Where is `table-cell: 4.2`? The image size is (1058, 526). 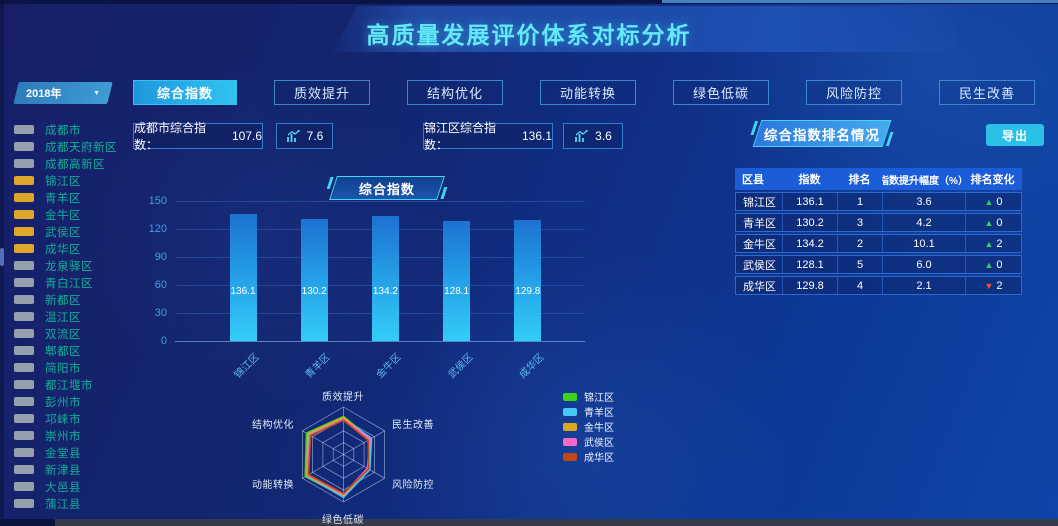 table-cell: 4.2 is located at coordinates (924, 222).